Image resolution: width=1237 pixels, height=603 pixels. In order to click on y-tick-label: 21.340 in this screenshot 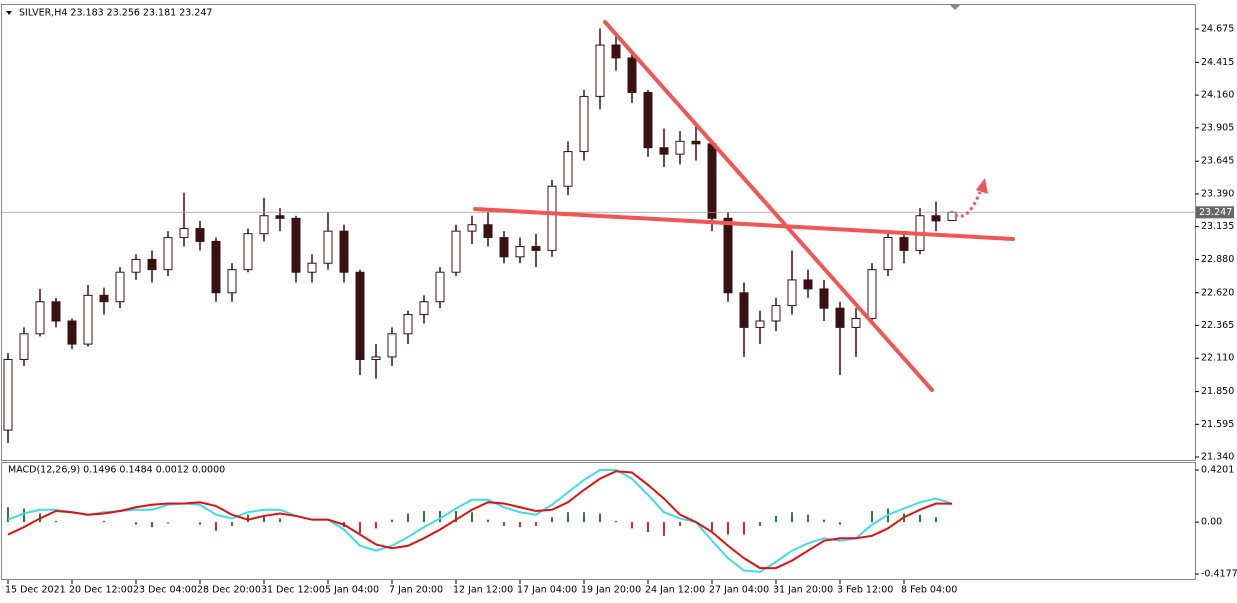, I will do `click(1217, 457)`.